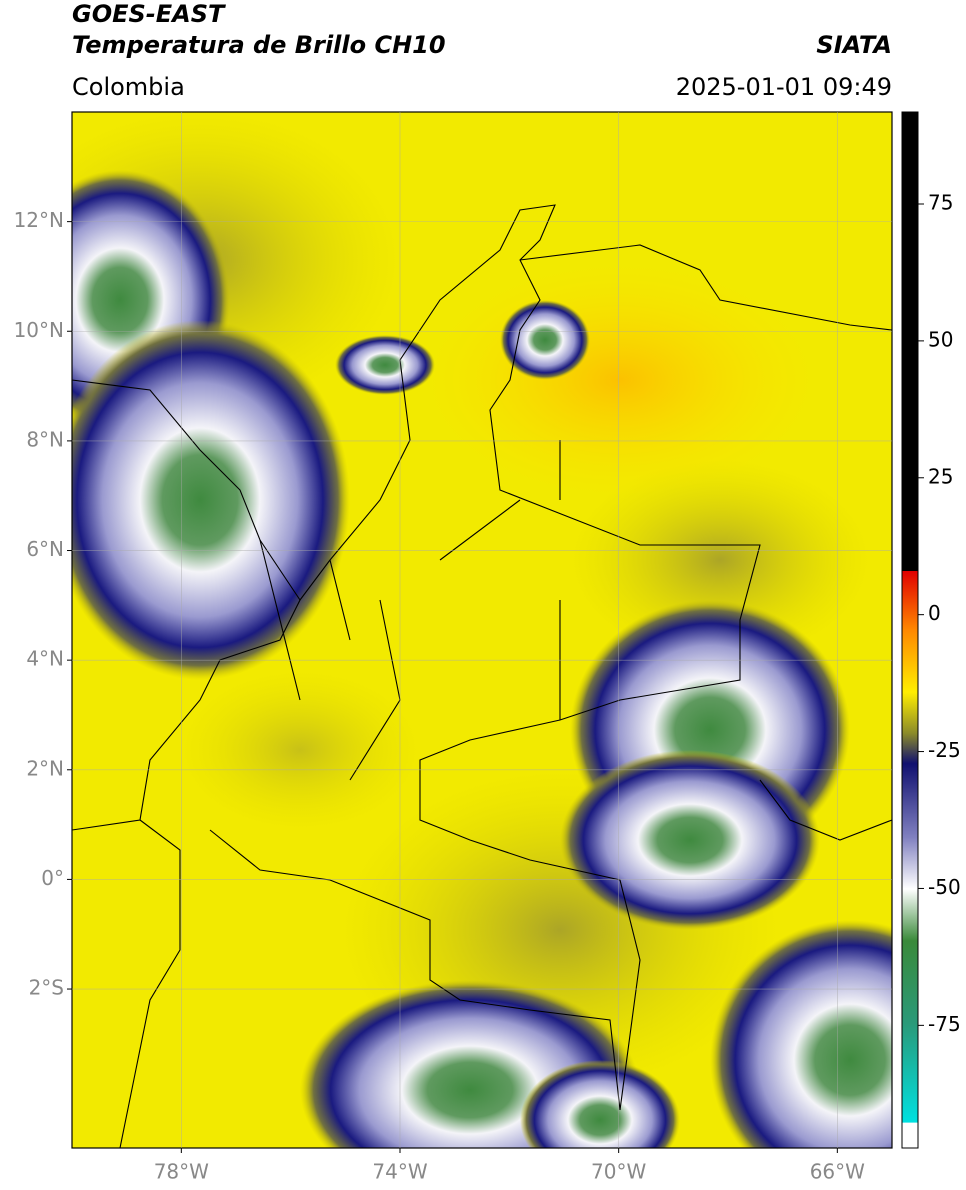  I want to click on colorbar-tick-label: 50, so click(940, 339).